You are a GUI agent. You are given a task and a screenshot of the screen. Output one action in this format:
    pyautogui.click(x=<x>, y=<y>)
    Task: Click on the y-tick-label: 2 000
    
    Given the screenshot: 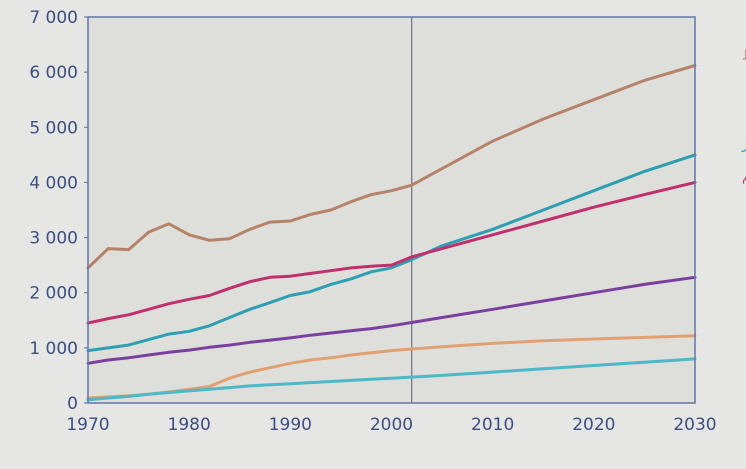 What is the action you would take?
    pyautogui.click(x=53, y=294)
    